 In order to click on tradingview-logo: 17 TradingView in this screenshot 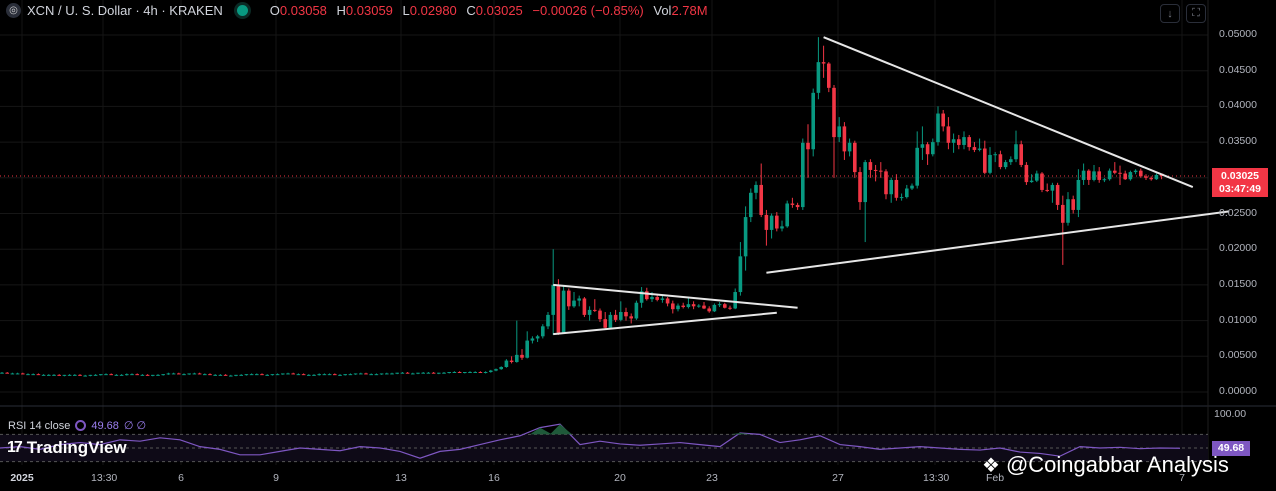, I will do `click(67, 448)`.